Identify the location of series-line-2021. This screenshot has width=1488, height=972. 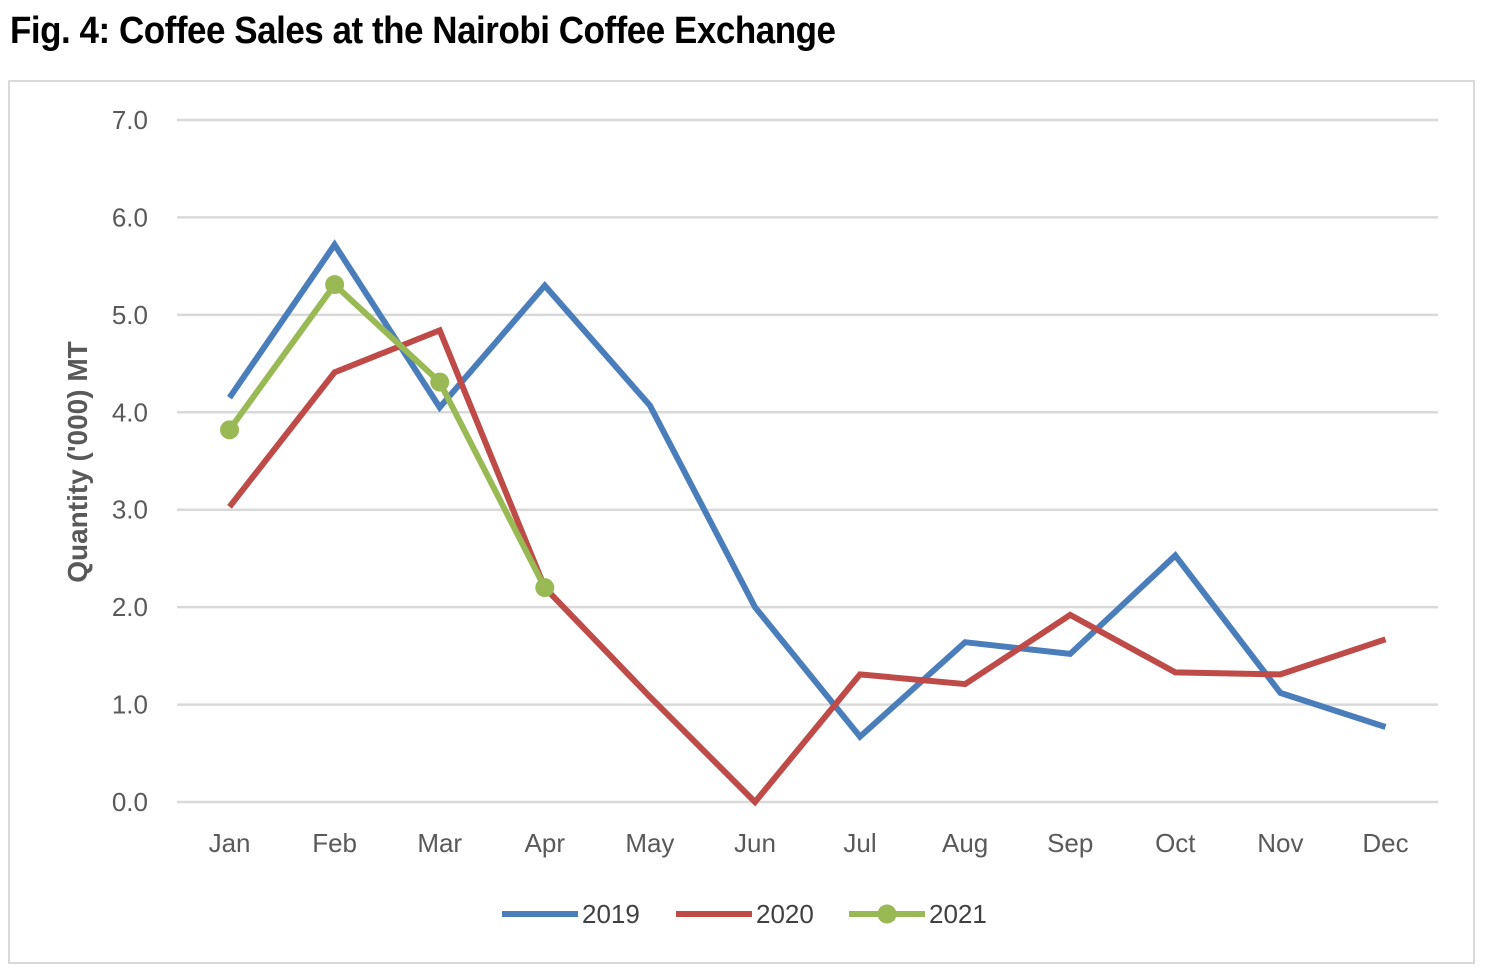
(387, 435).